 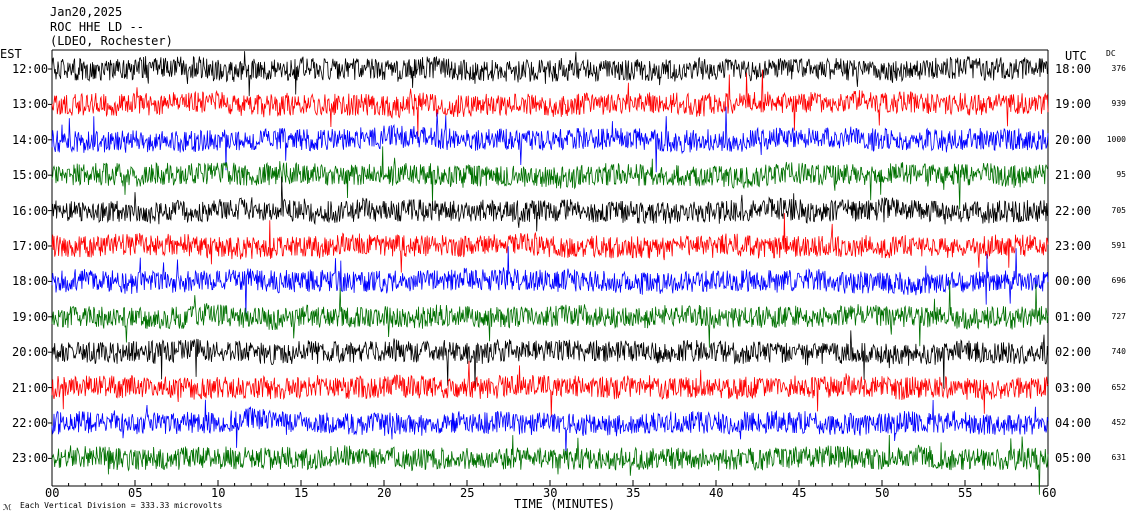 What do you see at coordinates (218, 493) in the screenshot?
I see `x-tick-label: 10` at bounding box center [218, 493].